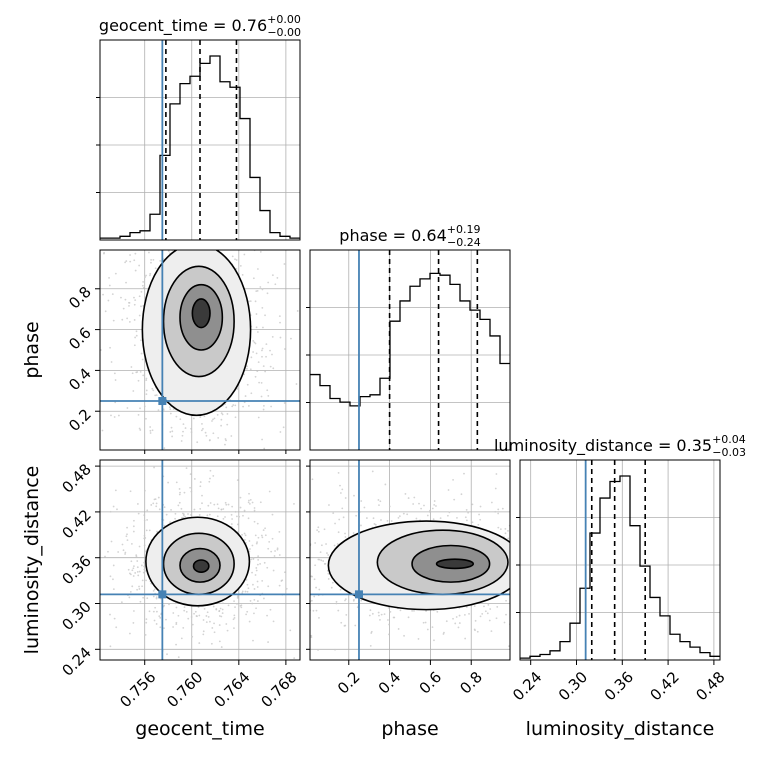 The image size is (760, 760). I want to click on density-fill, so click(201, 566).